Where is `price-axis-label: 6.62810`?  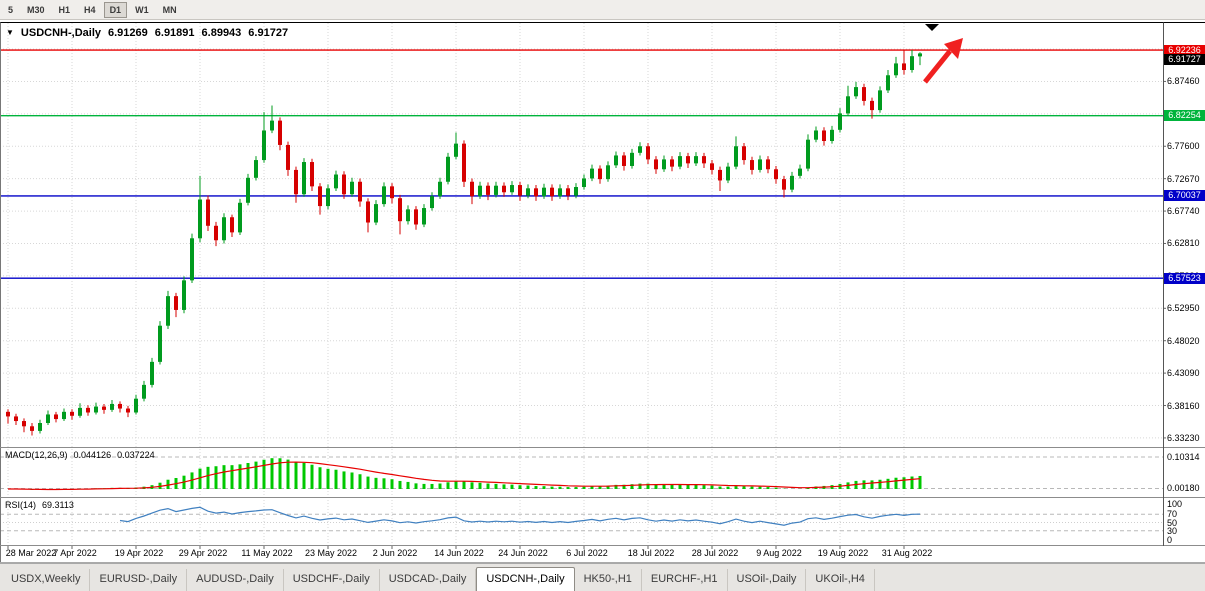
price-axis-label: 6.62810 is located at coordinates (1183, 243).